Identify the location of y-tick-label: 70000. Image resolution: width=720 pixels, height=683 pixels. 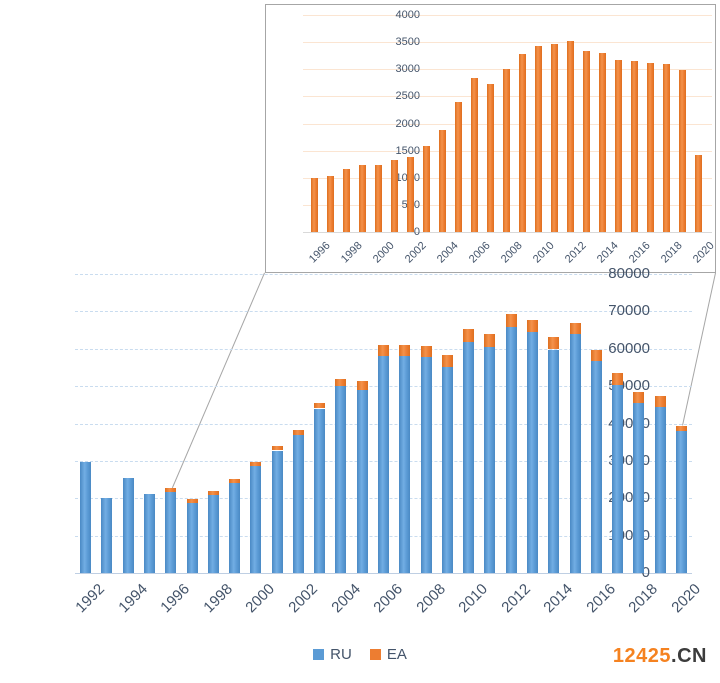
(629, 311).